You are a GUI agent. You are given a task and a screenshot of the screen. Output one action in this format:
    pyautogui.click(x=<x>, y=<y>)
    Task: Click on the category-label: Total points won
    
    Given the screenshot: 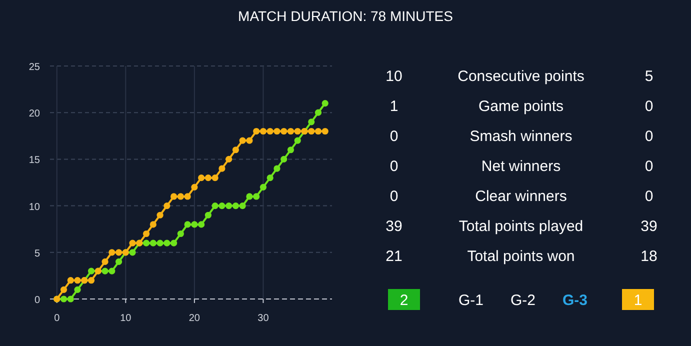 What is the action you would take?
    pyautogui.click(x=521, y=256)
    